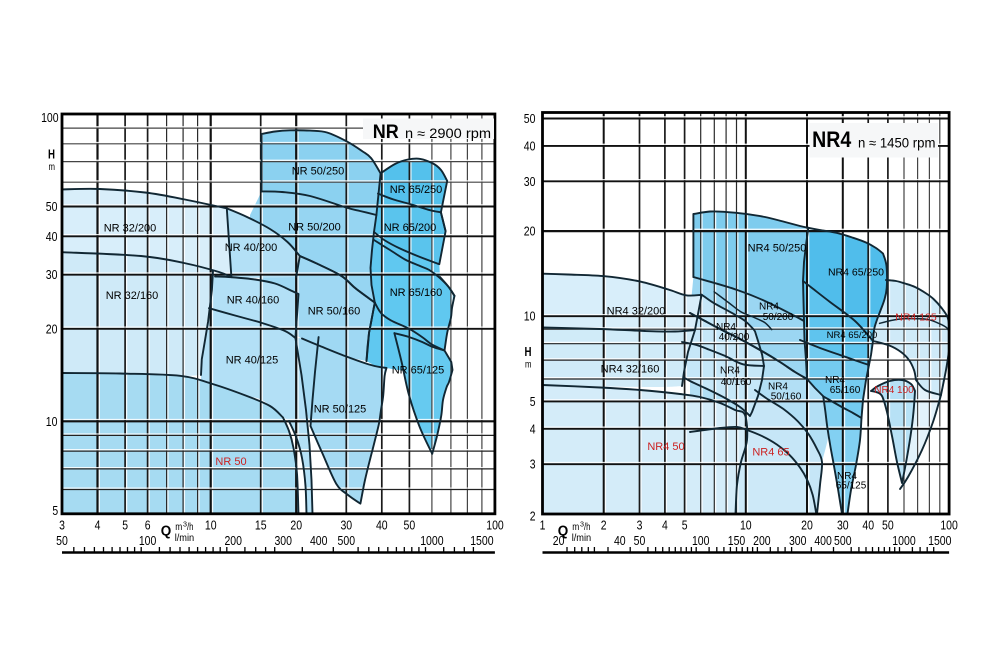  I want to click on svg-text: NR 65/160, so click(416, 293).